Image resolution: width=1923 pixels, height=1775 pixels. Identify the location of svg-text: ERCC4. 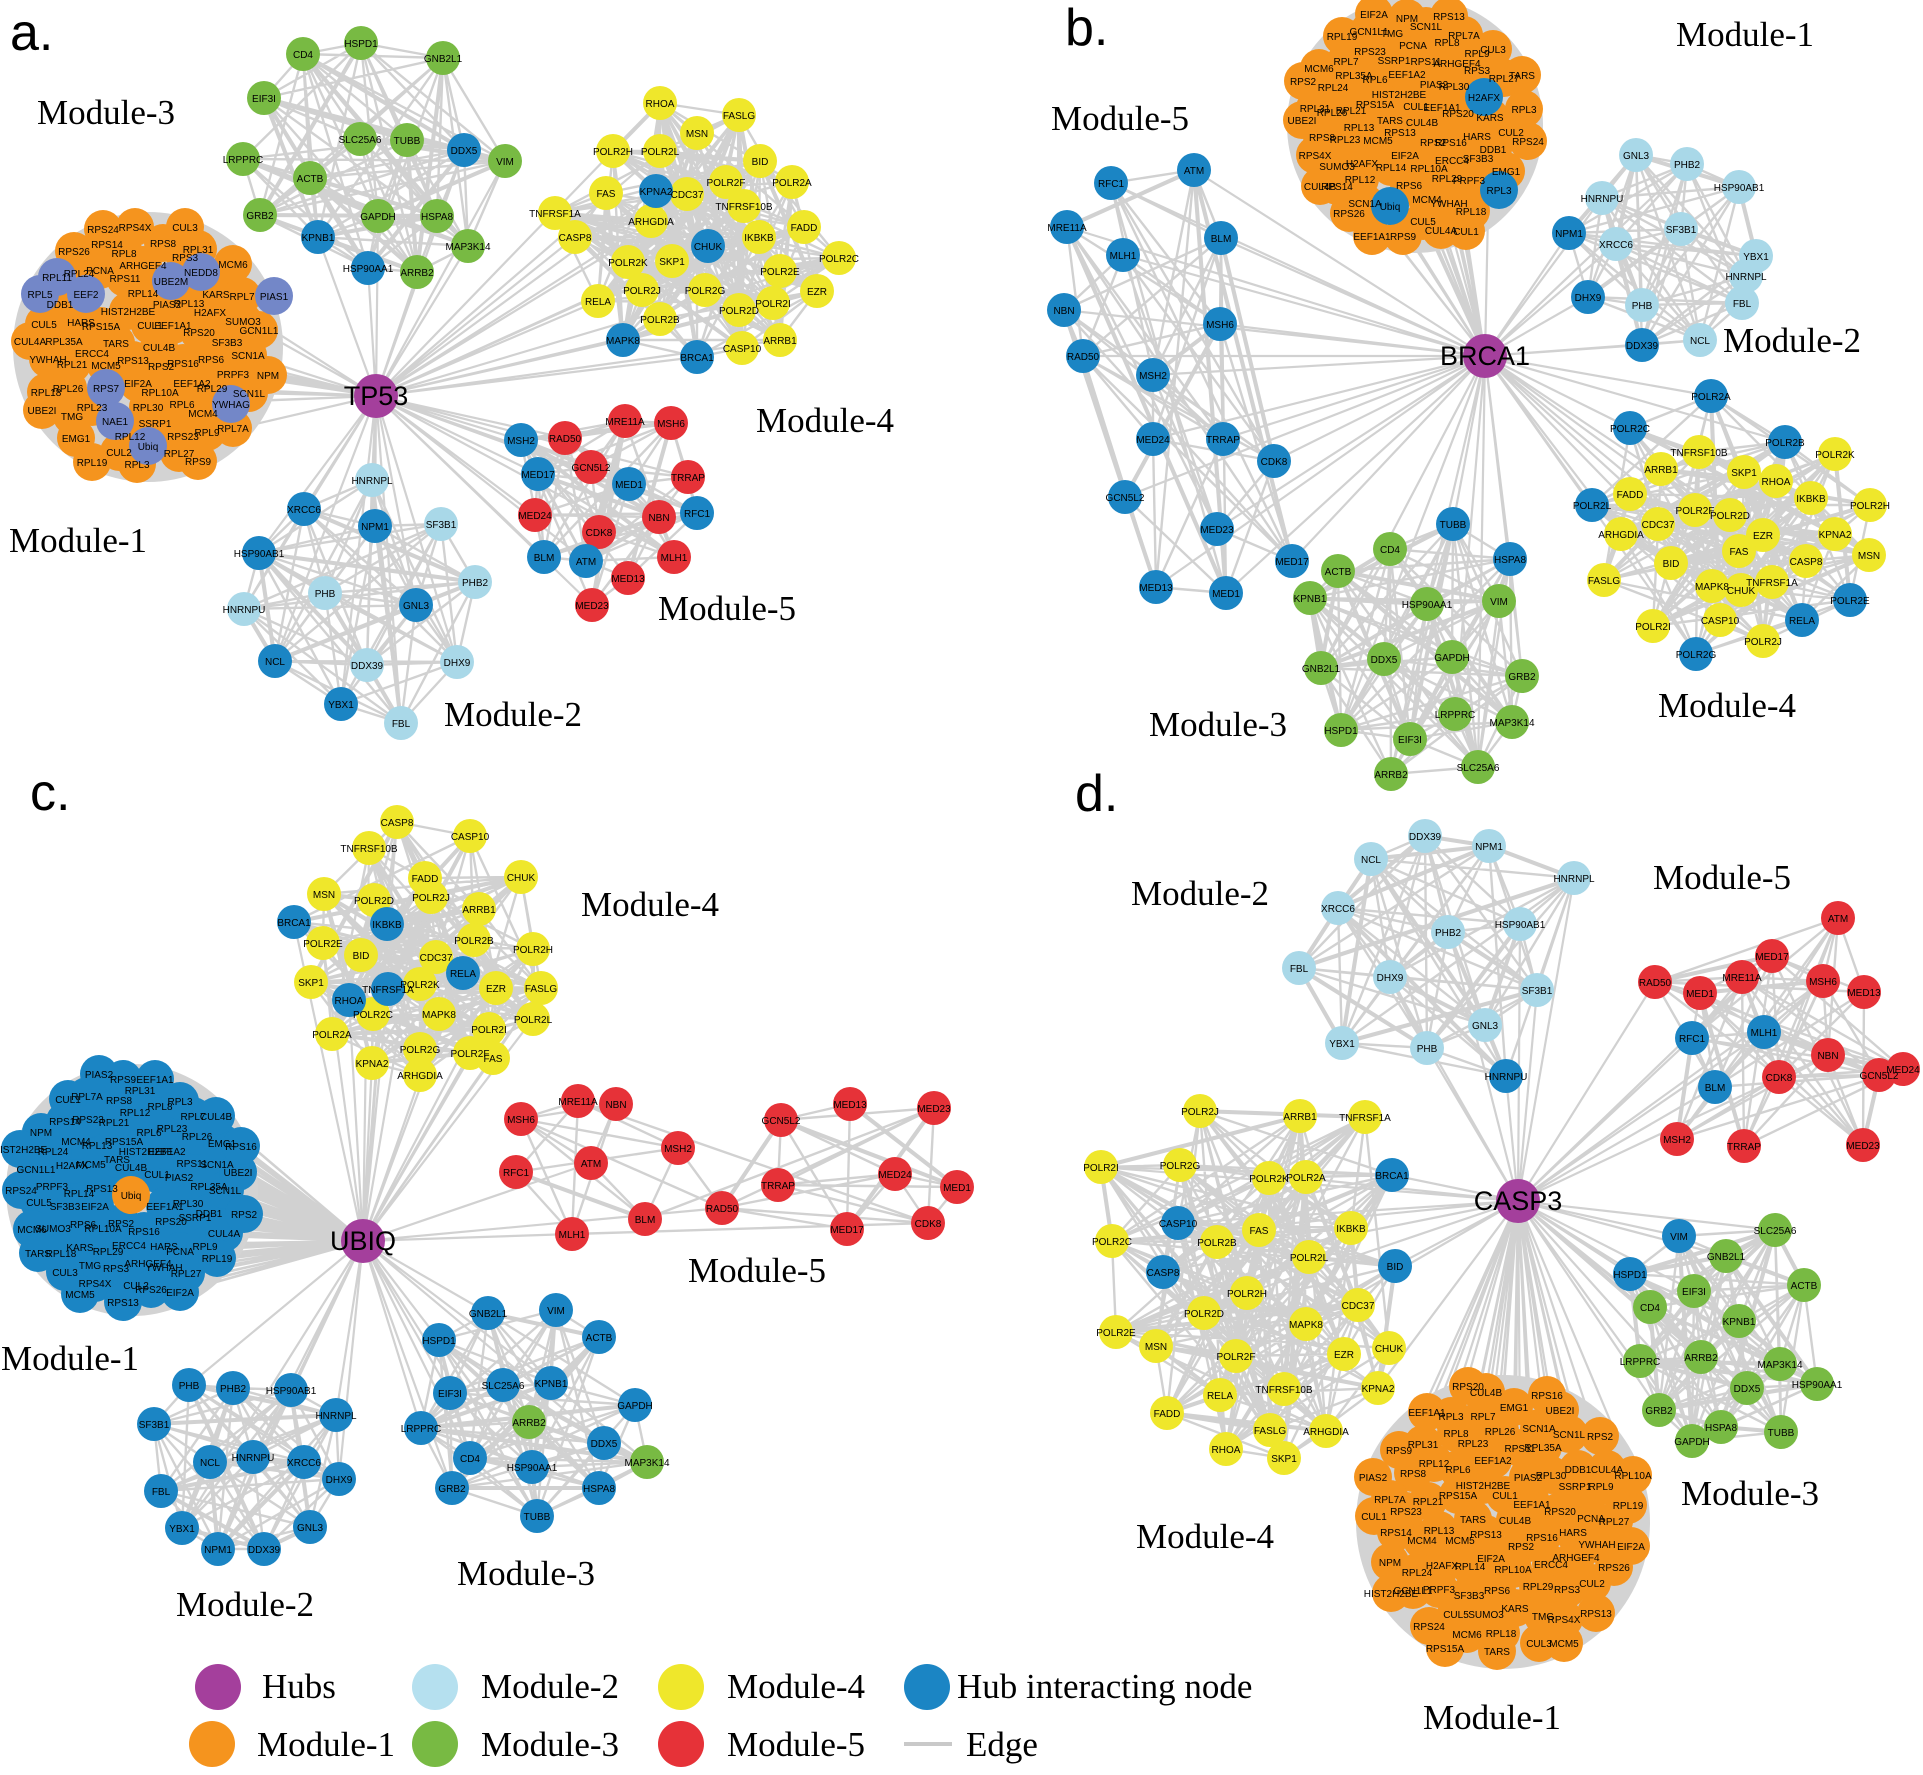
(1452, 161).